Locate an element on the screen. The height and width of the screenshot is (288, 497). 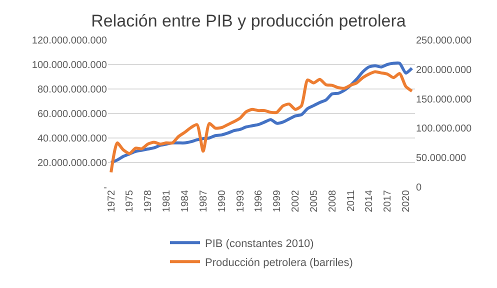
x-tick-label: 1993 is located at coordinates (240, 201).